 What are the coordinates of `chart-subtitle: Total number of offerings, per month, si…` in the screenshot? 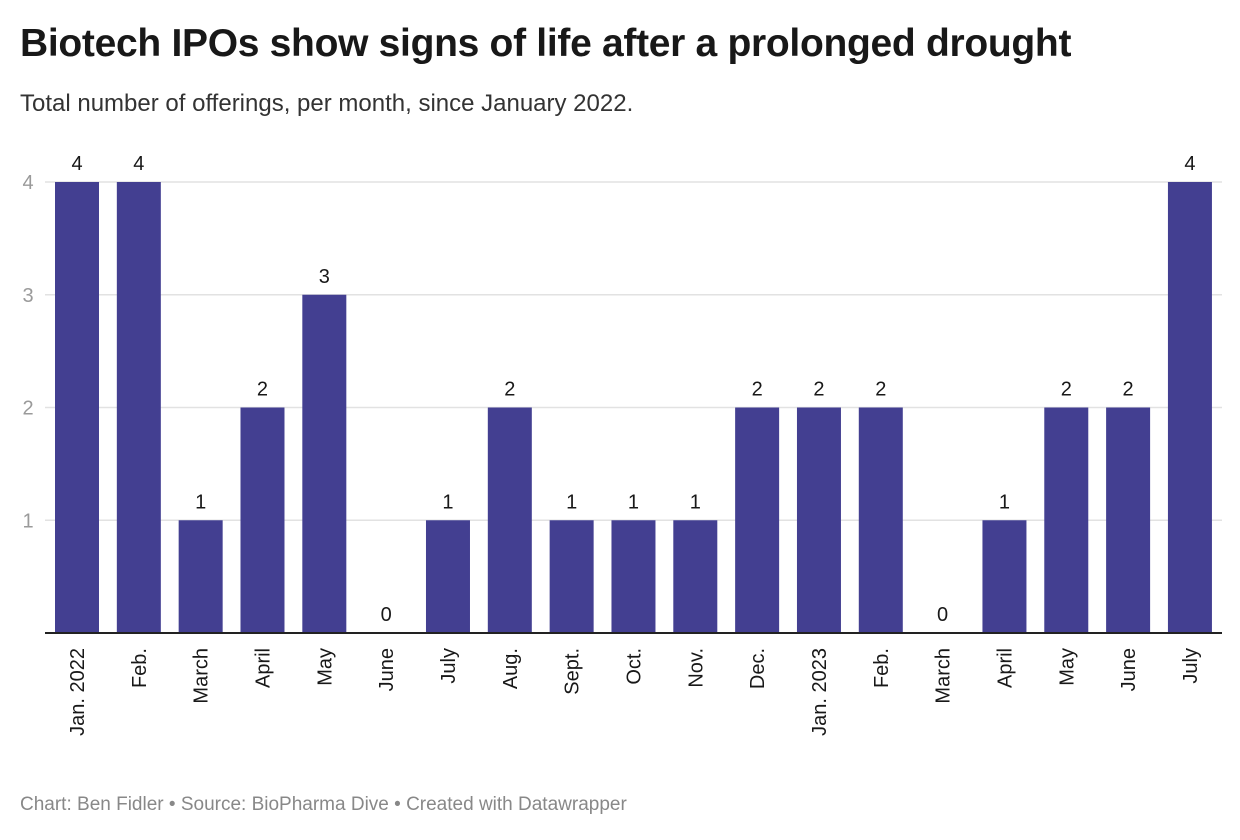 It's located at (327, 103).